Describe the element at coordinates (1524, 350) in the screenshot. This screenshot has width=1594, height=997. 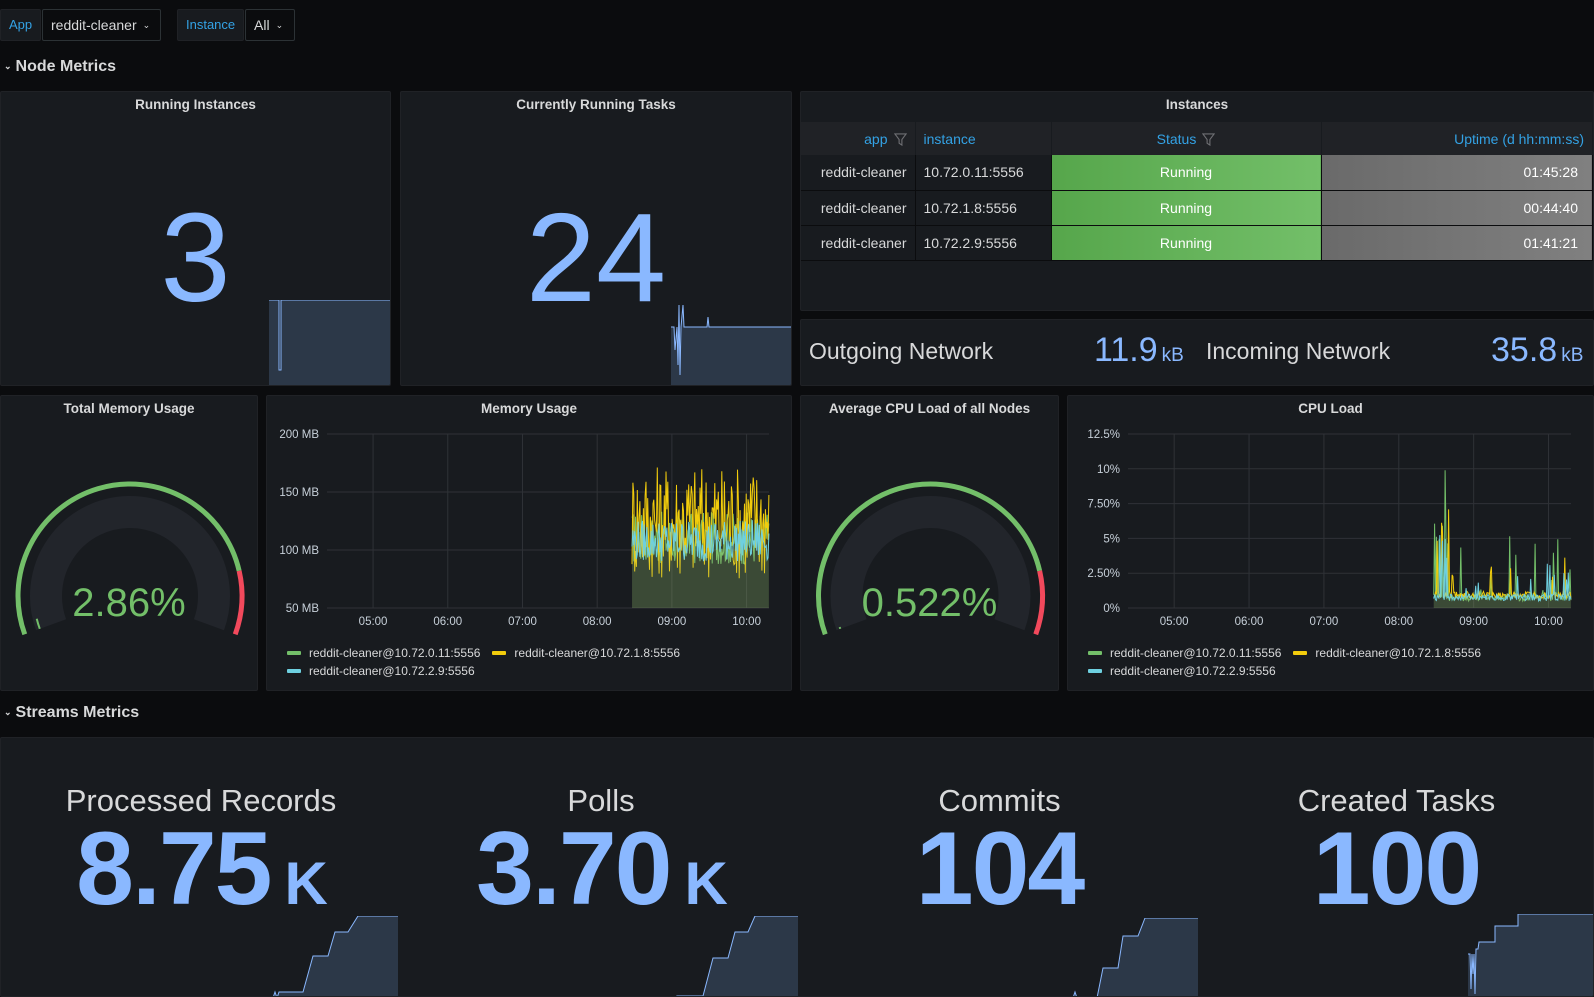
I see `value: 35.8` at that location.